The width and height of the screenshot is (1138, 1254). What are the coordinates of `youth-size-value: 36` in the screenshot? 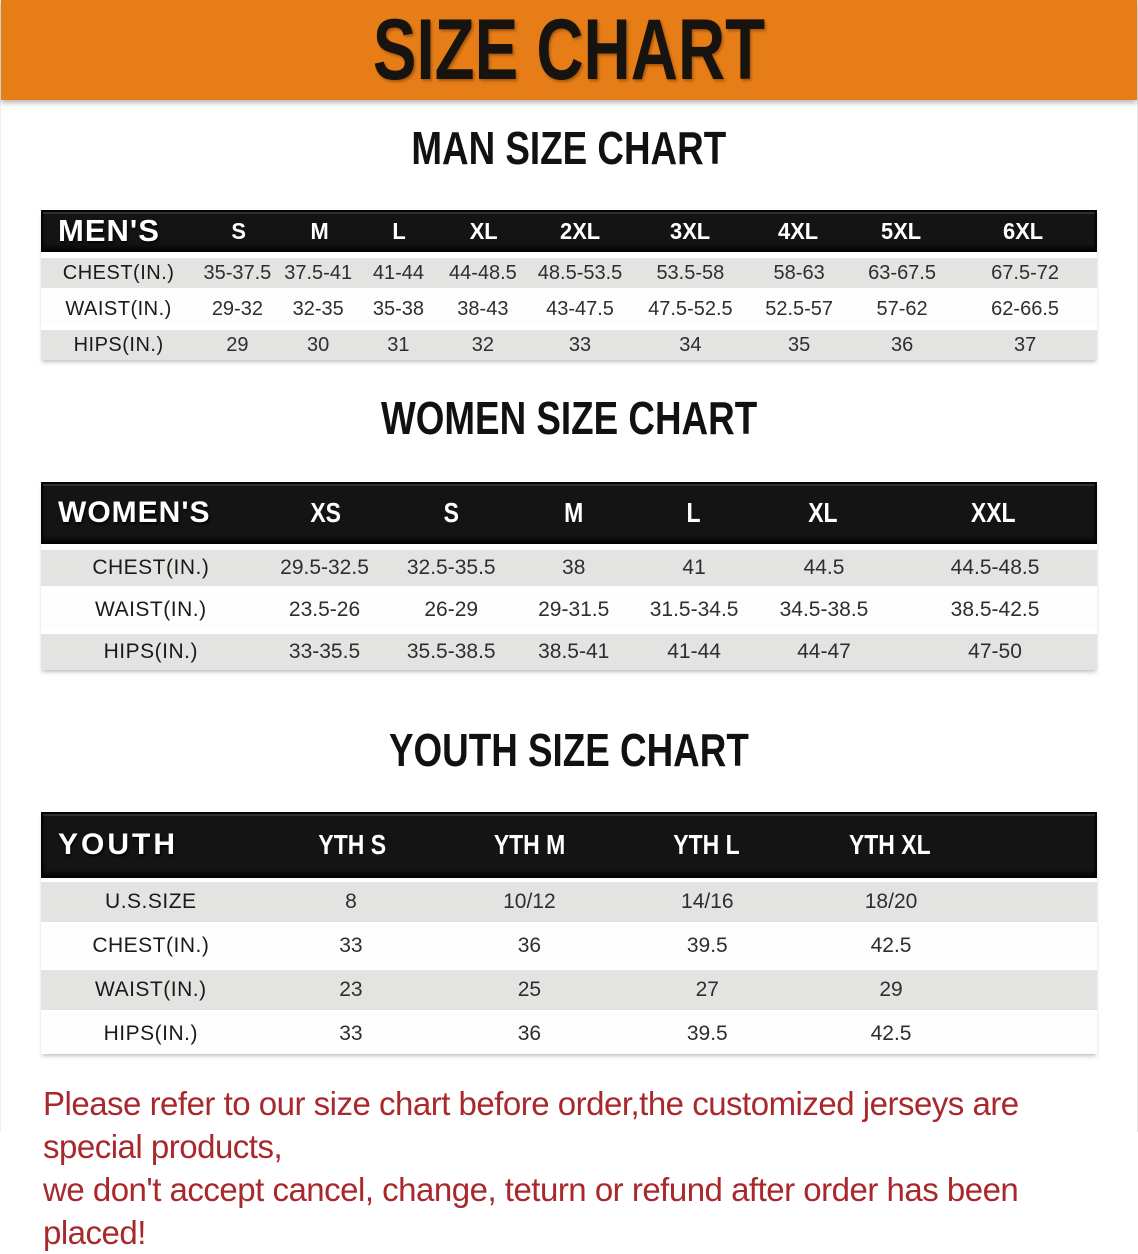 It's located at (529, 945).